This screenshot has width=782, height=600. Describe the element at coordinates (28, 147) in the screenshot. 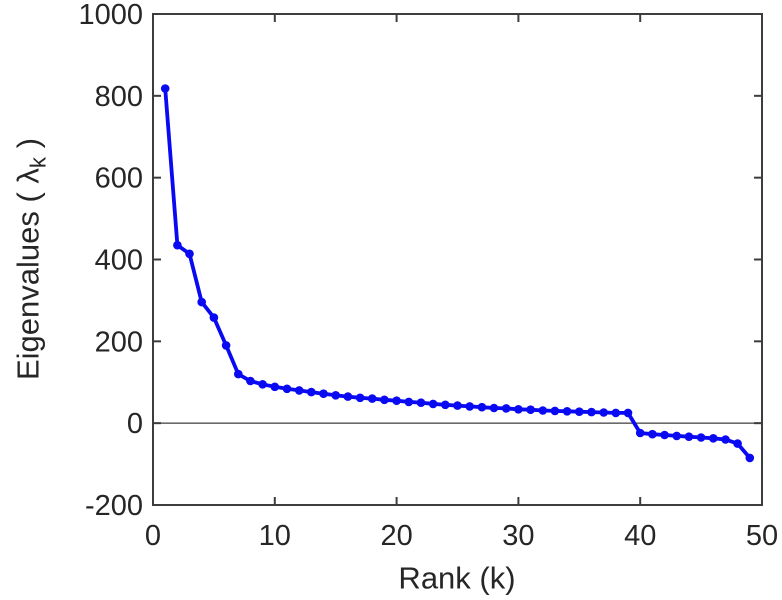

I see `y-axis-label-suffix: )` at that location.